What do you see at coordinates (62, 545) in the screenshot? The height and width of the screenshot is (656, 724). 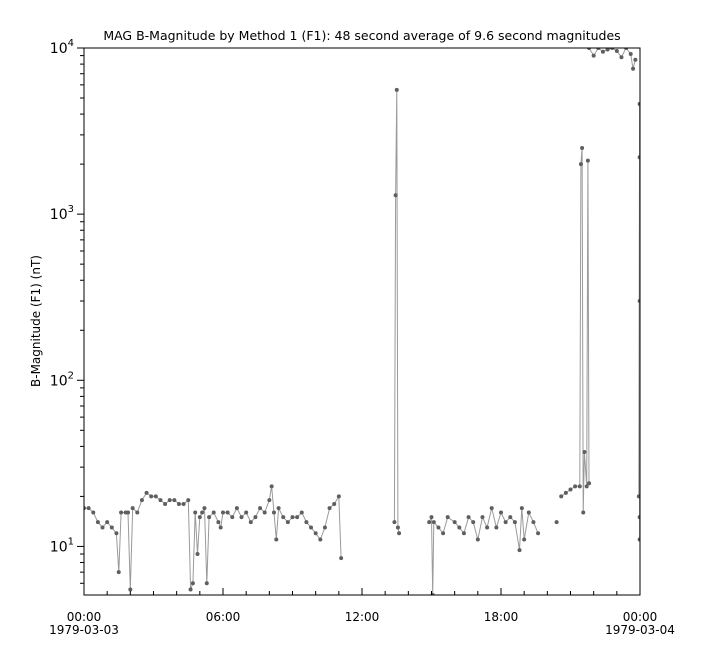 I see `y-tick-label: 10¹` at bounding box center [62, 545].